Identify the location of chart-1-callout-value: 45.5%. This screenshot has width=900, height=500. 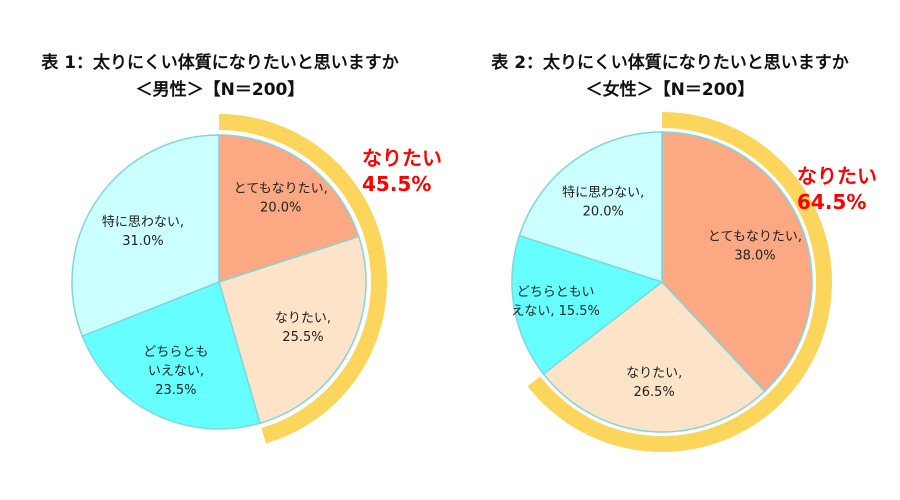
(397, 184).